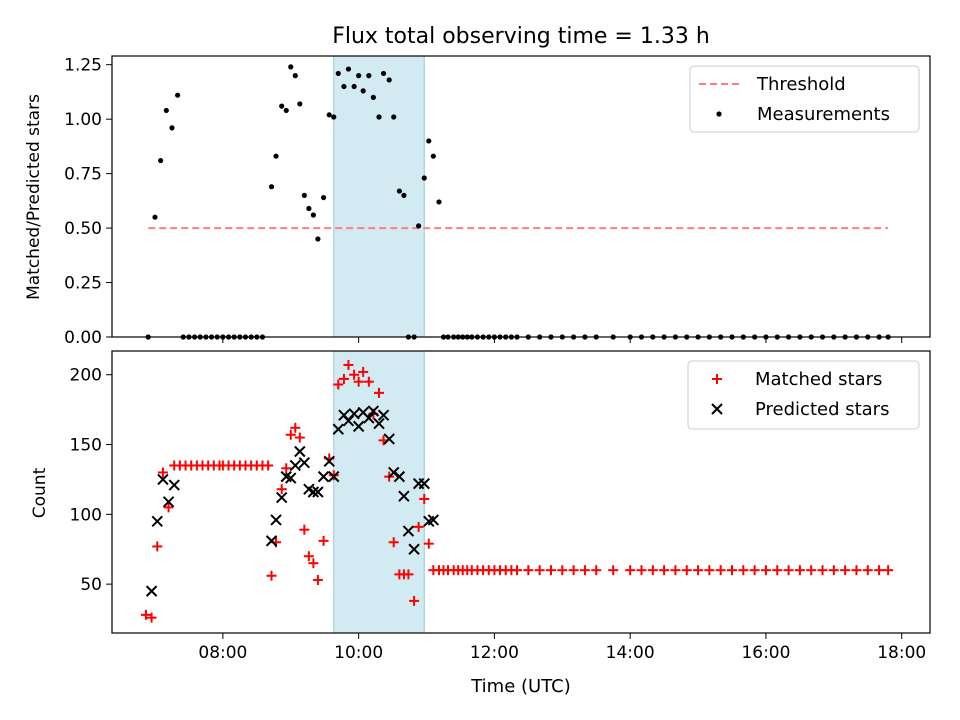  Describe the element at coordinates (83, 66) in the screenshot. I see `y-tick-label: 1.25` at that location.